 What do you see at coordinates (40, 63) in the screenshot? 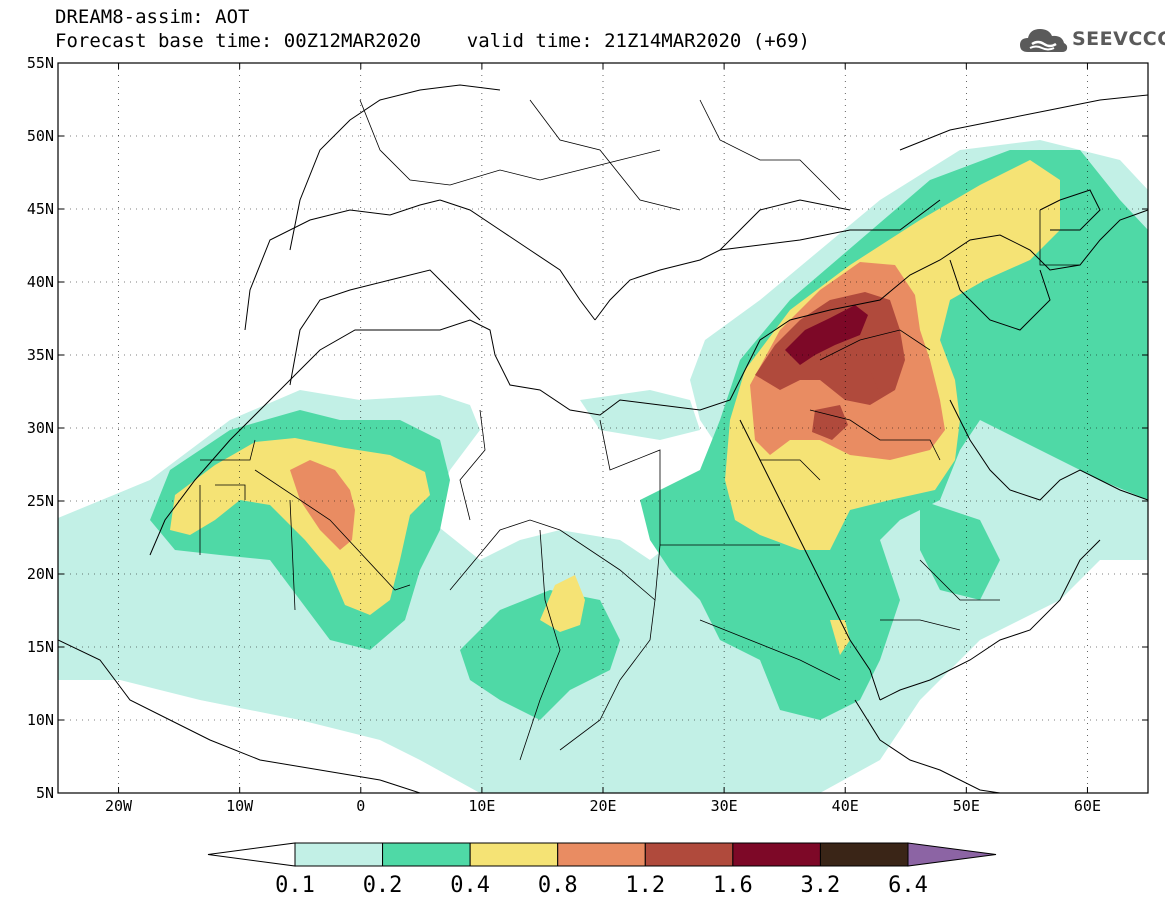
I see `lat-tick-label: 55N` at bounding box center [40, 63].